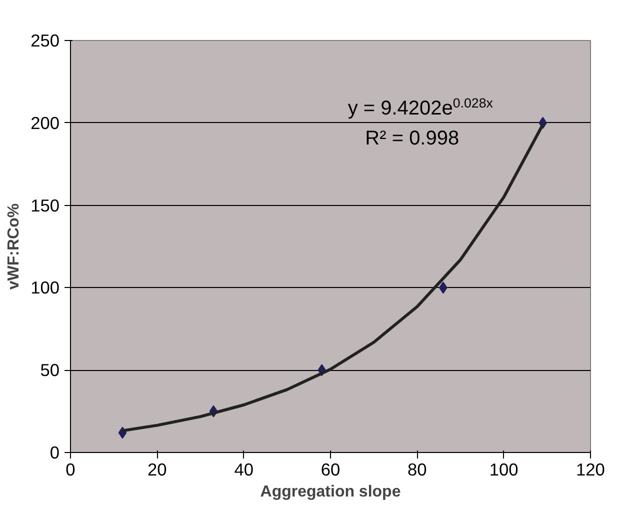 The image size is (634, 527). Describe the element at coordinates (330, 470) in the screenshot. I see `x-tick-label: 60` at that location.